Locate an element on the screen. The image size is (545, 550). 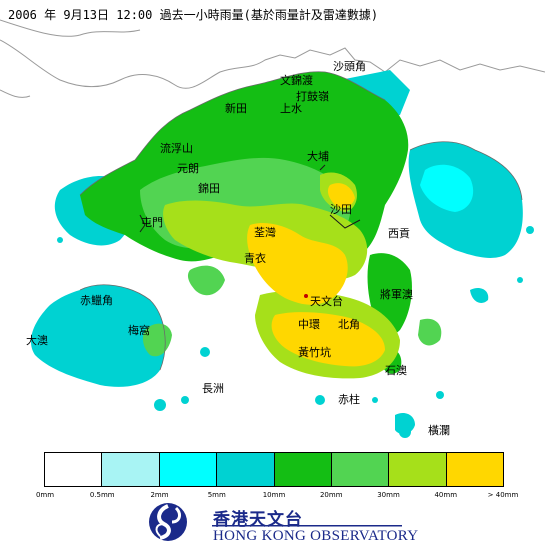
place-label: 元朗 is located at coordinates (188, 168).